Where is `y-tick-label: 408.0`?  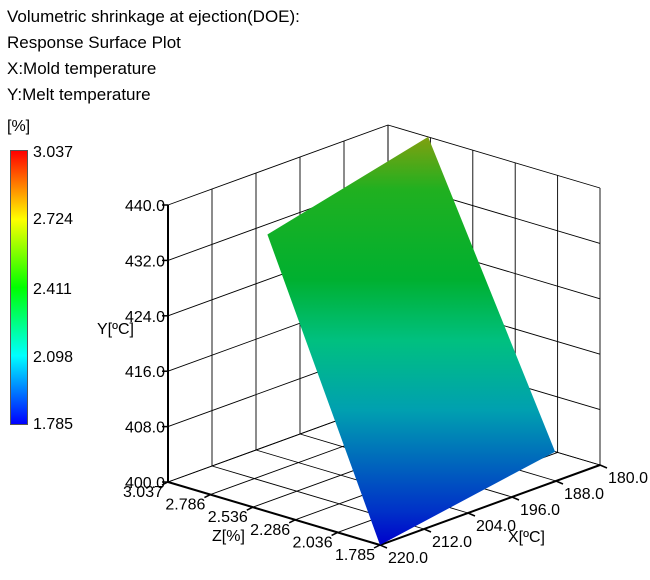 y-tick-label: 408.0 is located at coordinates (145, 428).